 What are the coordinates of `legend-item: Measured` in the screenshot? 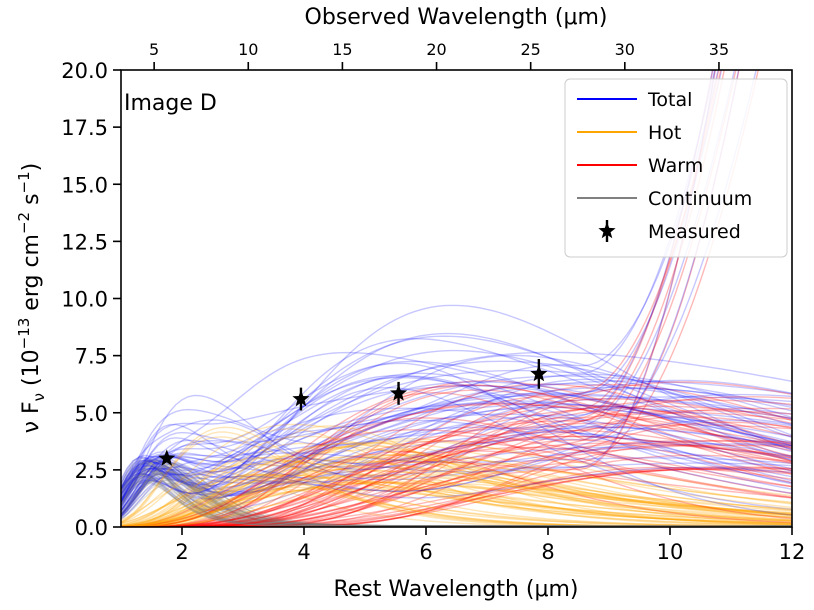 It's located at (669, 231).